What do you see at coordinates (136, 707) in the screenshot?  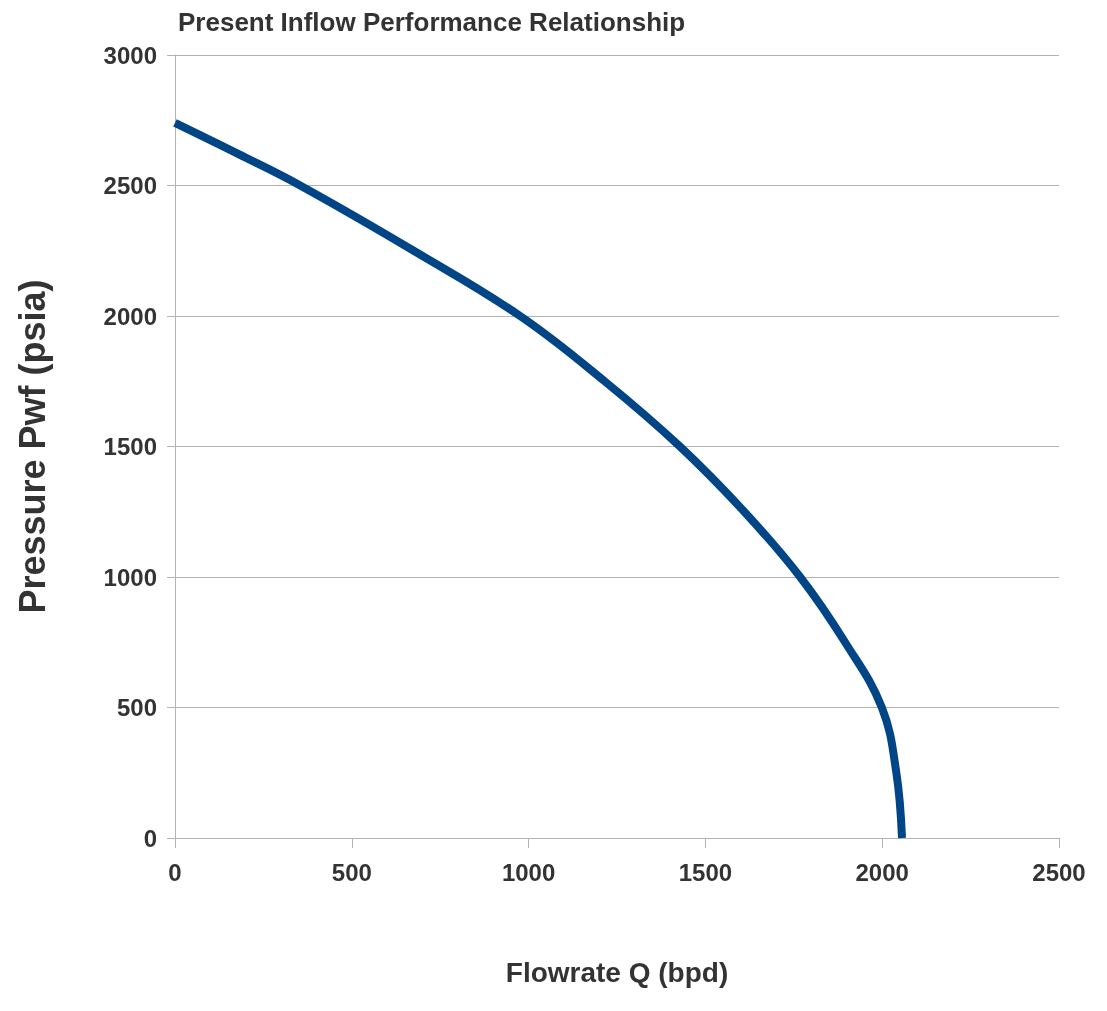 I see `y-tick-label: 500` at bounding box center [136, 707].